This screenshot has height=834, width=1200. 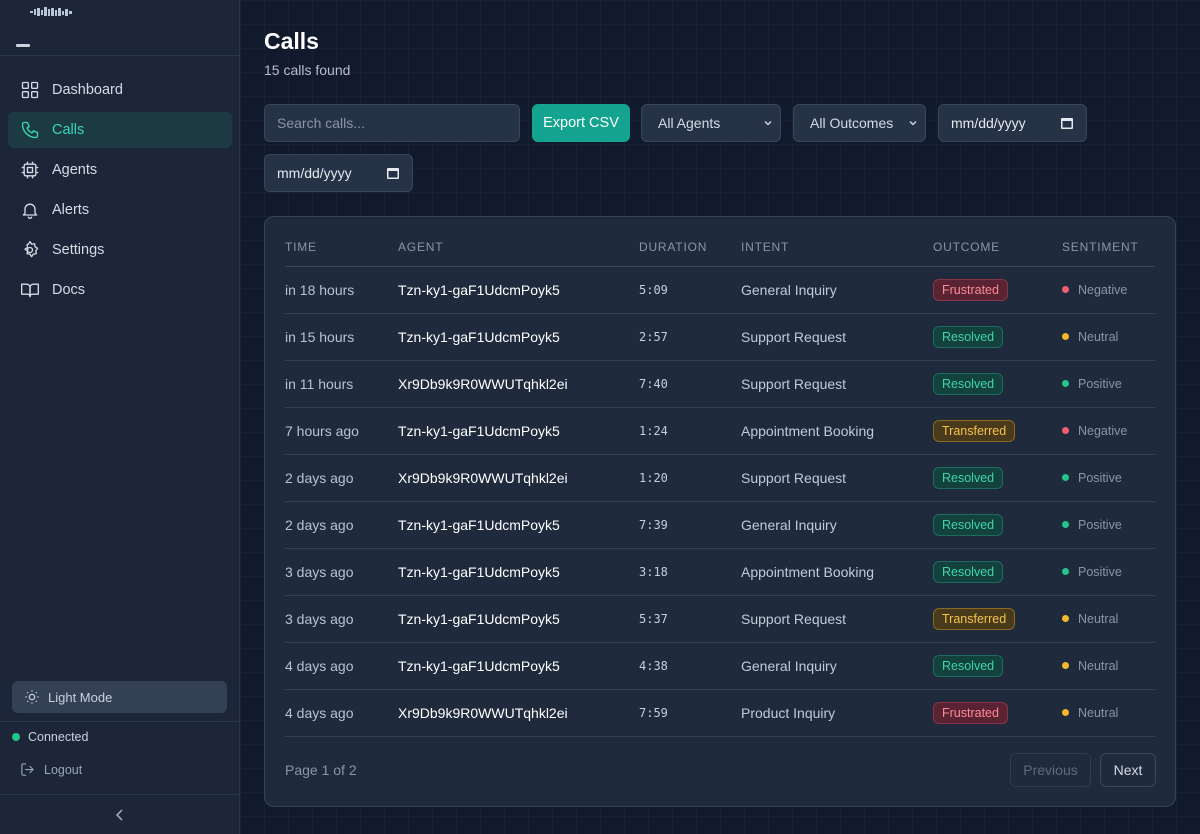 What do you see at coordinates (1128, 770) in the screenshot?
I see `next-page-button: Next` at bounding box center [1128, 770].